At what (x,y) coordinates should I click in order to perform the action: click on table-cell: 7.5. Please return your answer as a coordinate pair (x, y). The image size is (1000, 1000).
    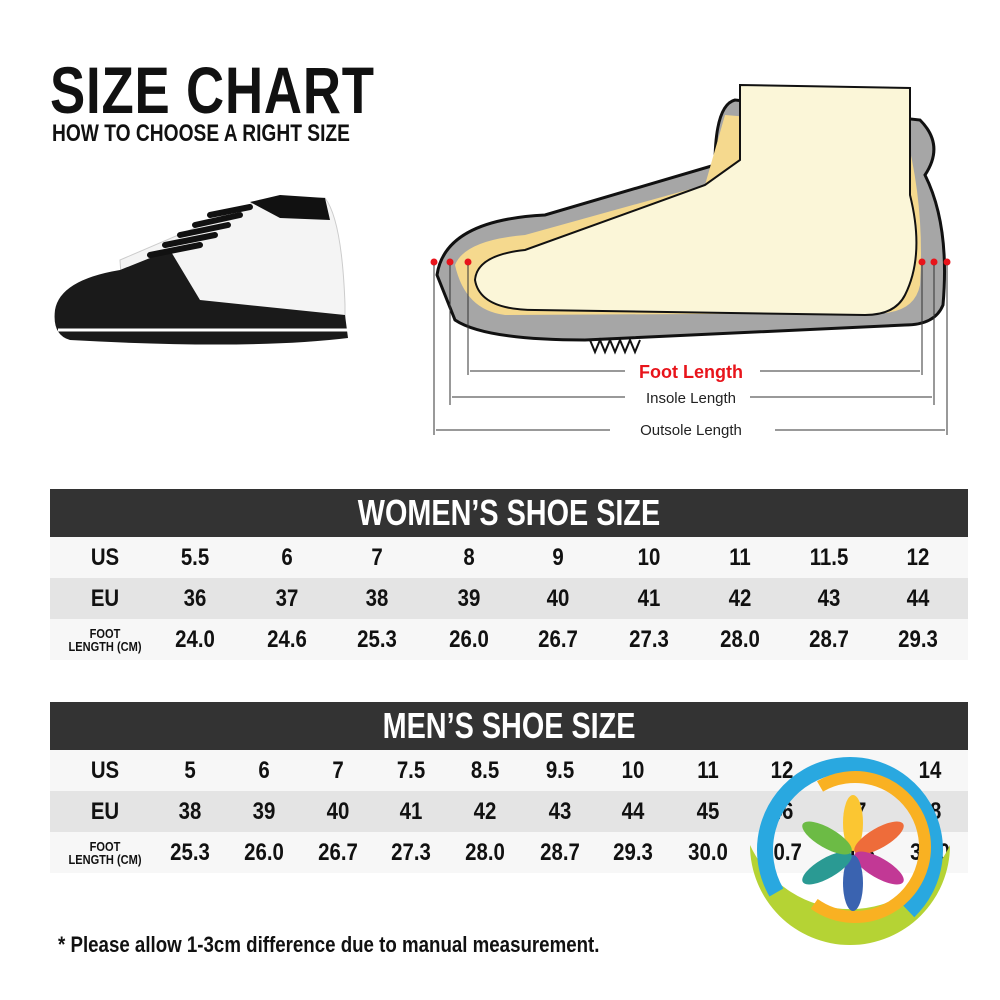
    Looking at the image, I should click on (411, 770).